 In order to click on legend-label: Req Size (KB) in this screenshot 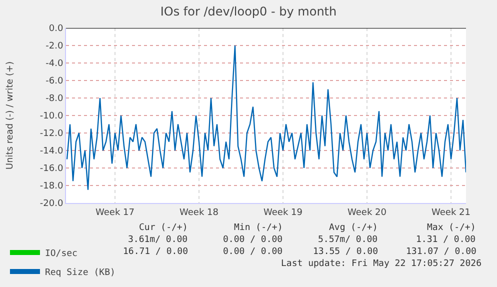, I will do `click(80, 273)`.